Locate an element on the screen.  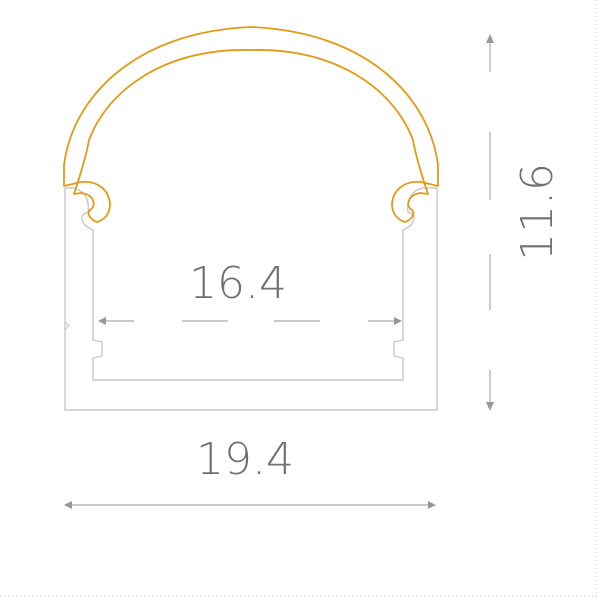
outer-width-dimension: 19.4 is located at coordinates (250, 471).